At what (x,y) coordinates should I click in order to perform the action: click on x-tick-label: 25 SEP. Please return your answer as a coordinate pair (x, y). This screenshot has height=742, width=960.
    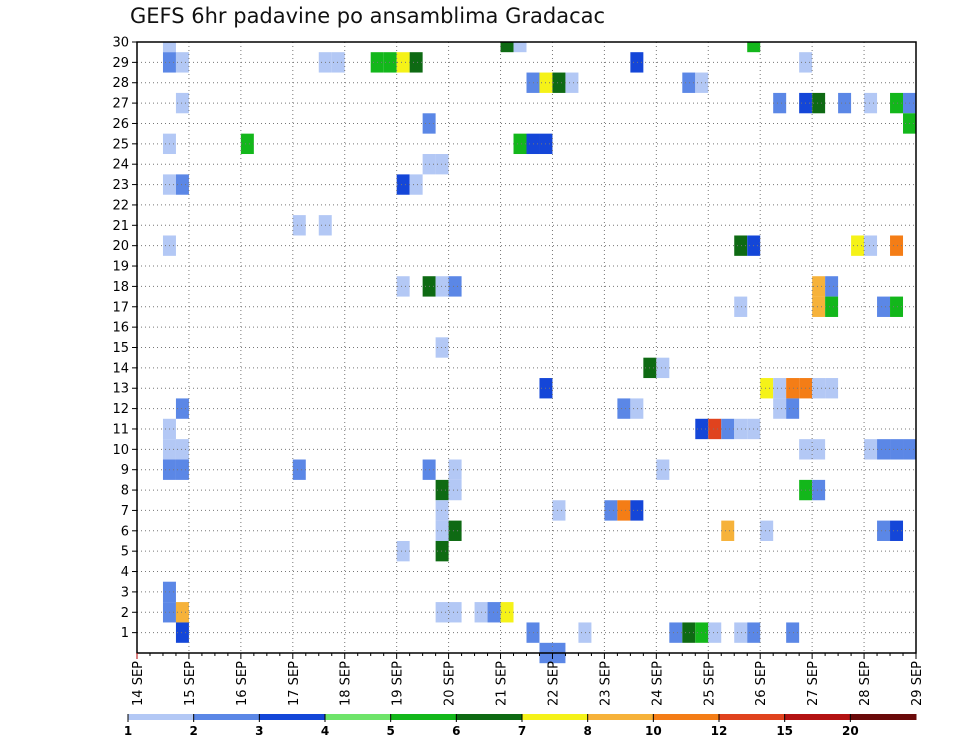
    Looking at the image, I should click on (709, 683).